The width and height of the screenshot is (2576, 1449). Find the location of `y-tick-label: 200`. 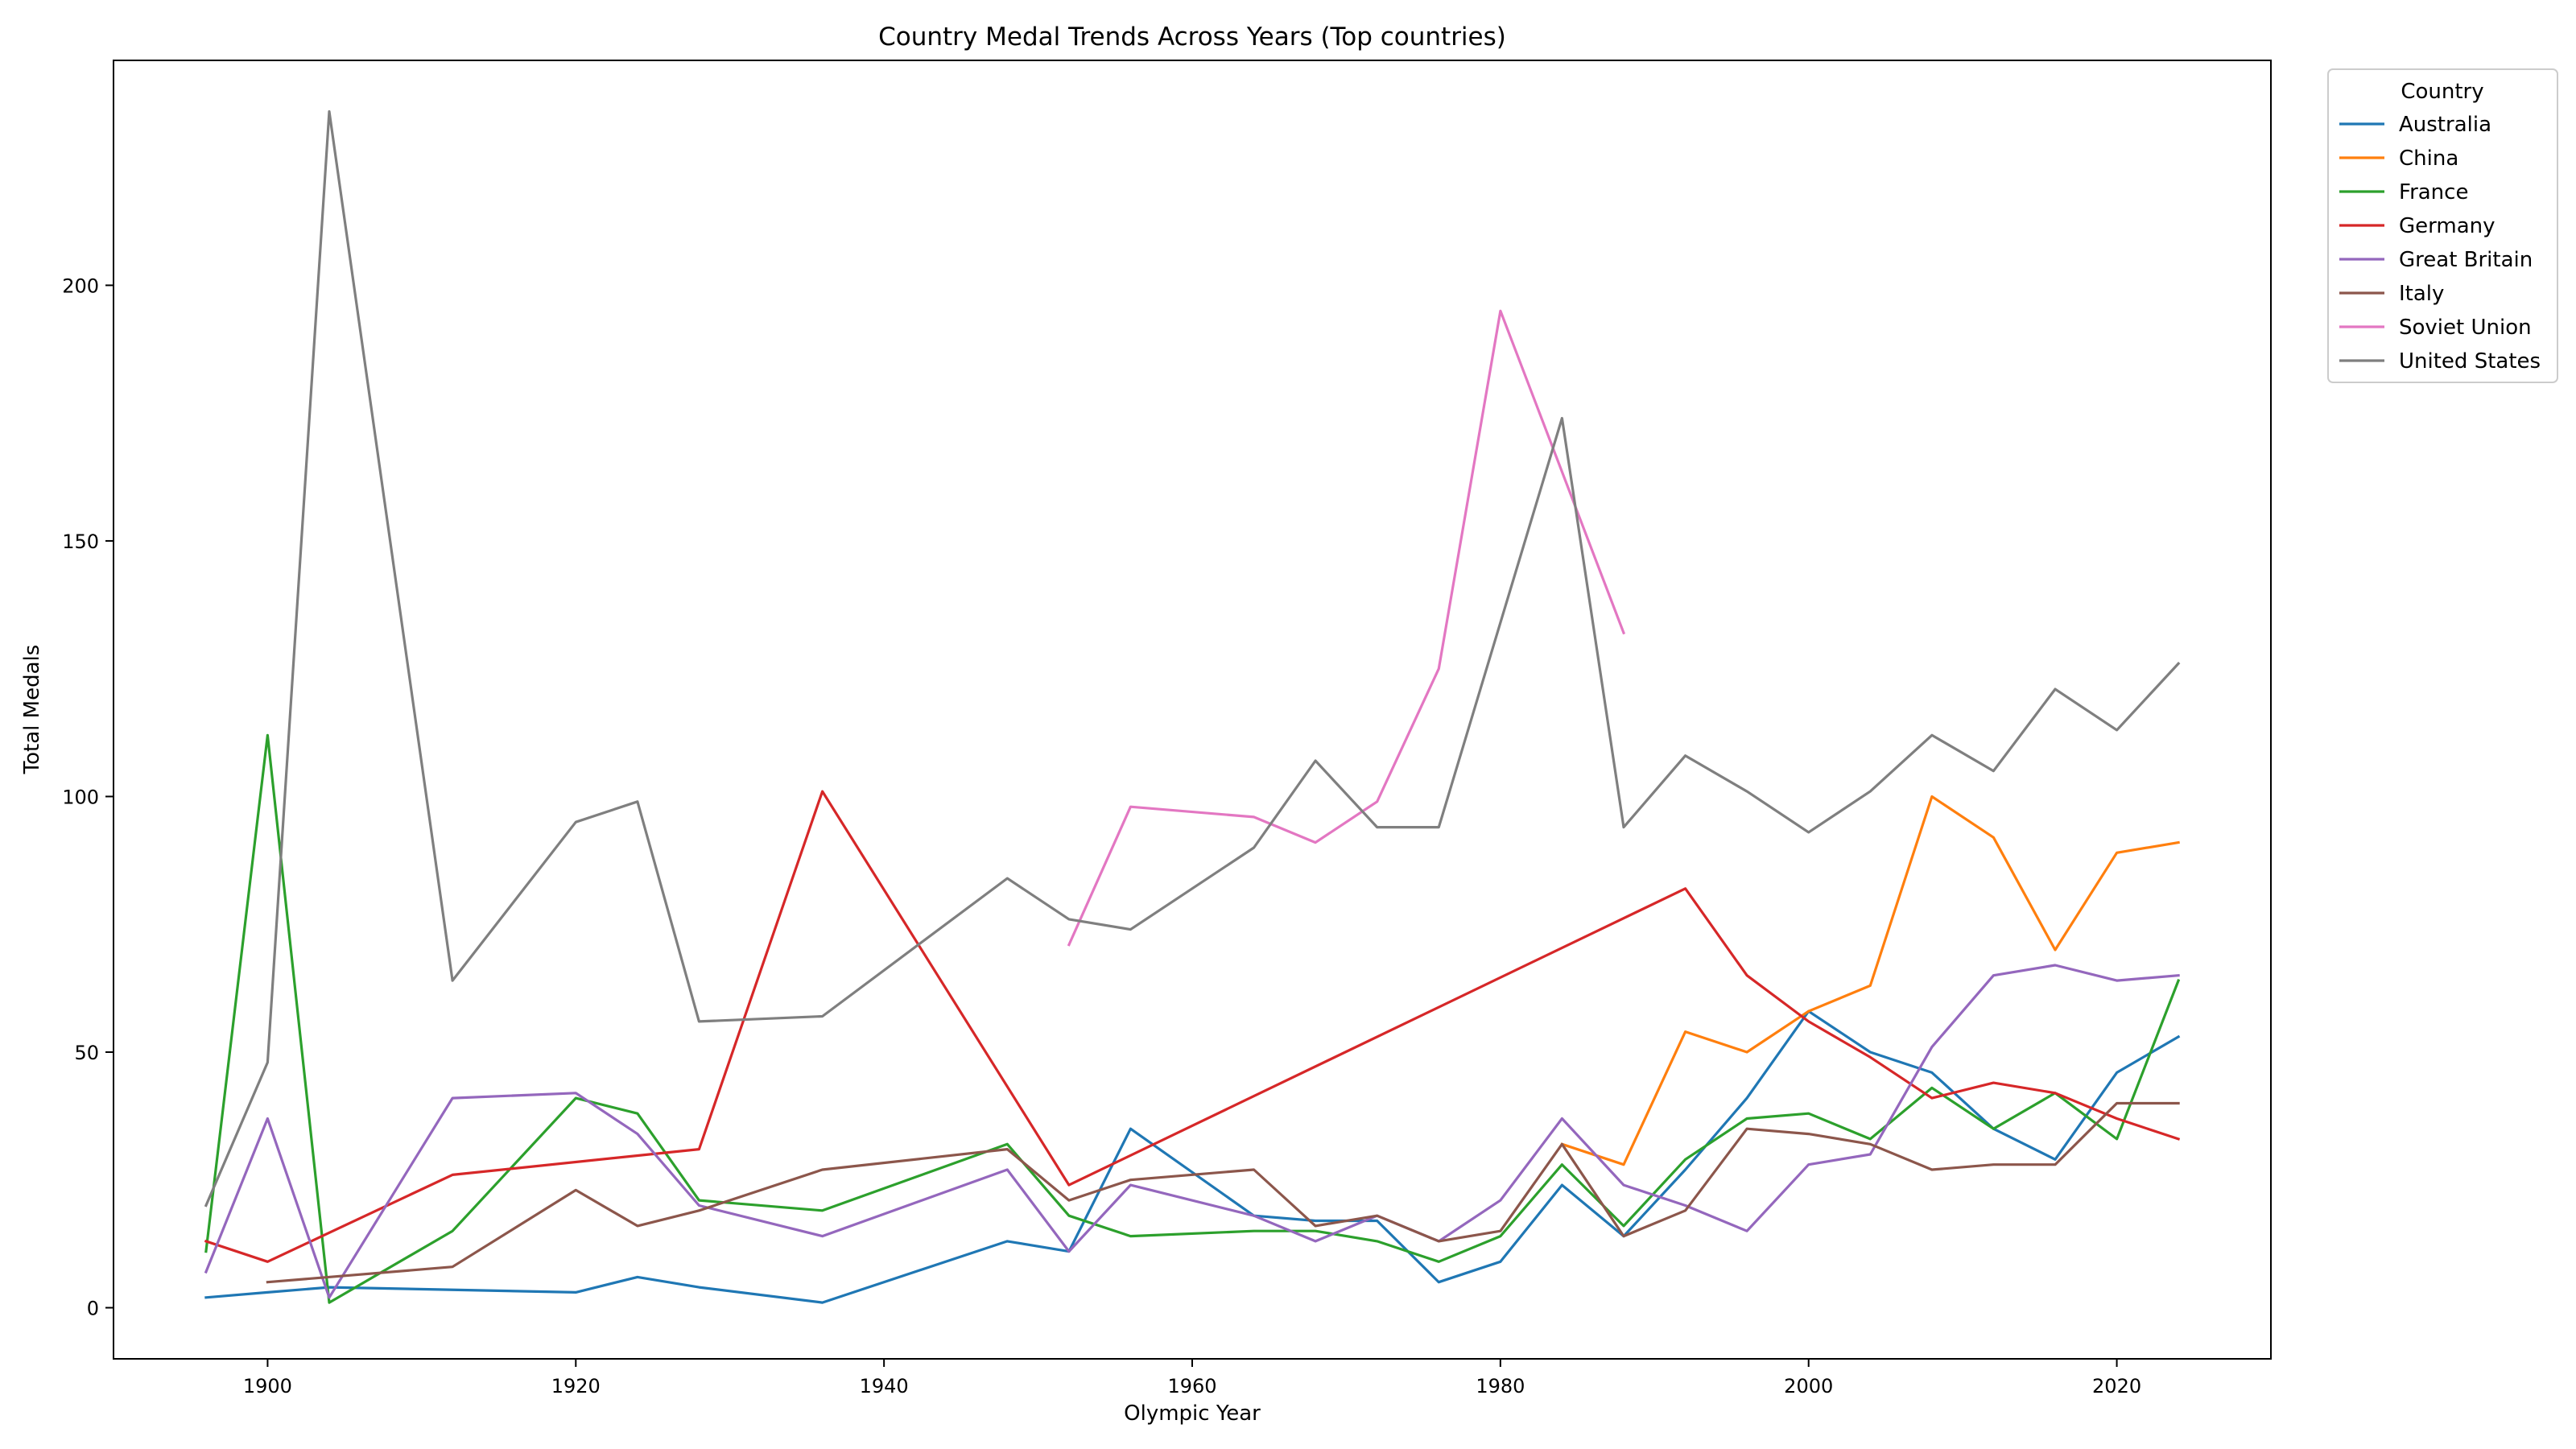

y-tick-label: 200 is located at coordinates (80, 286).